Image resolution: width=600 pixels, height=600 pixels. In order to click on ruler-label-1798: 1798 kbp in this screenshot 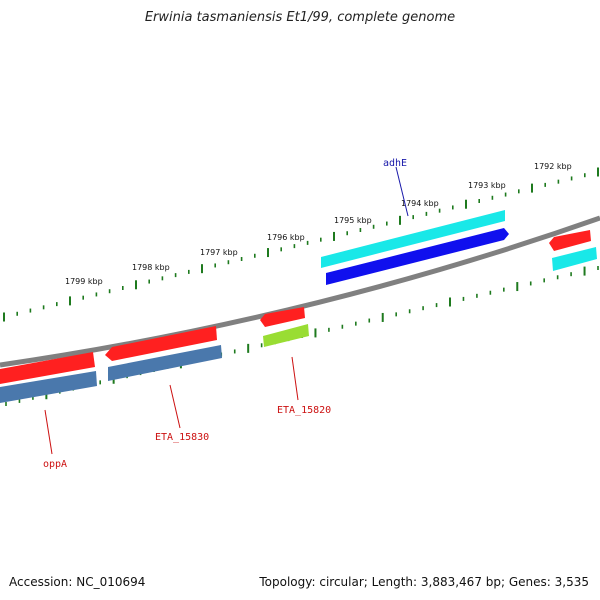, I will do `click(151, 267)`.